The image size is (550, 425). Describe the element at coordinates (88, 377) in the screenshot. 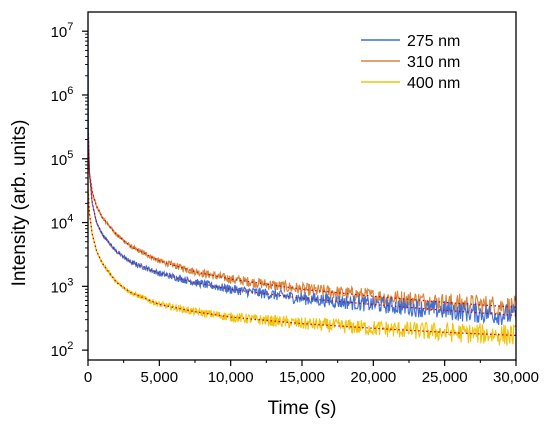

I see `x-tick-label: 0` at that location.